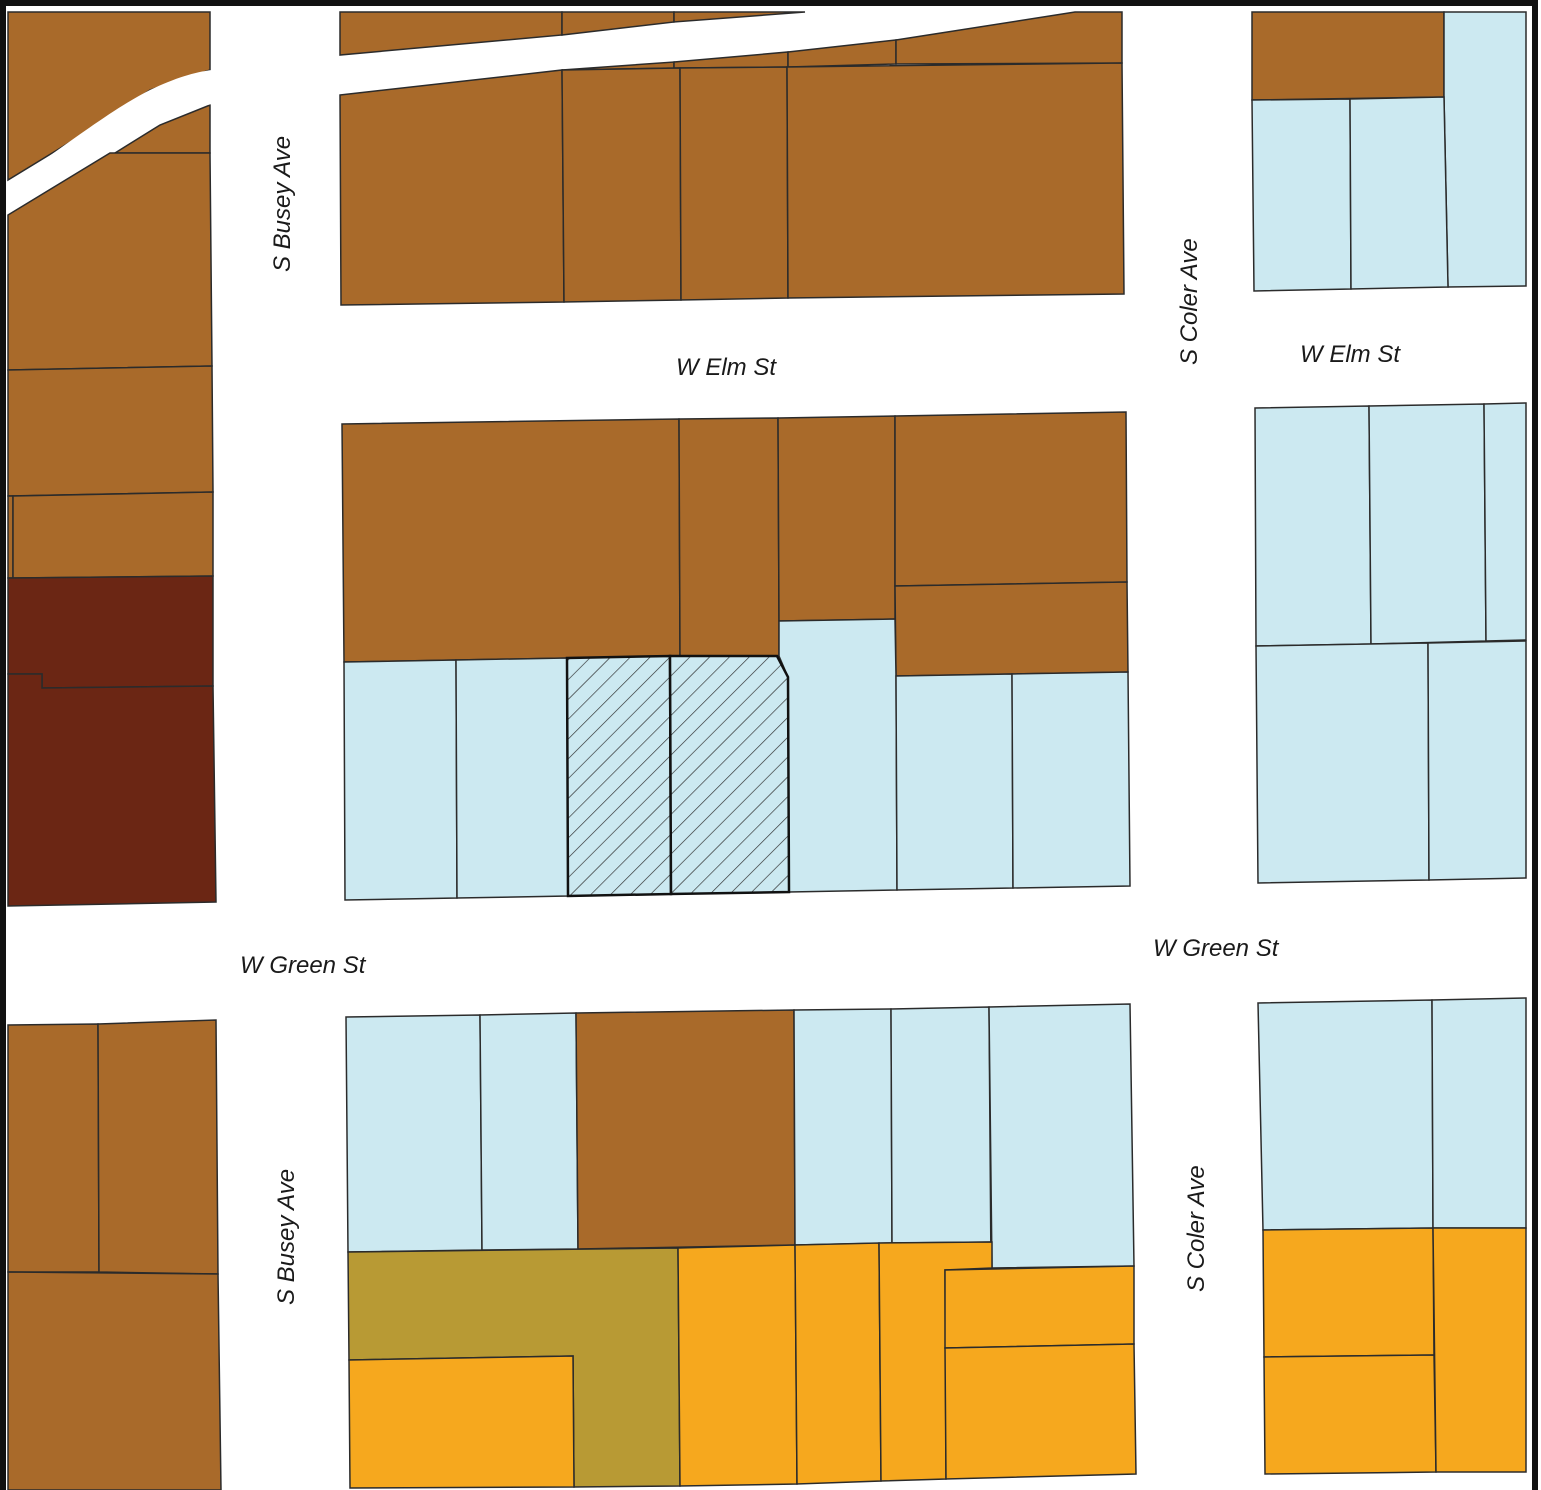 The image size is (1541, 1490). Describe the element at coordinates (106, 142) in the screenshot. I see `diagonal-road` at that location.